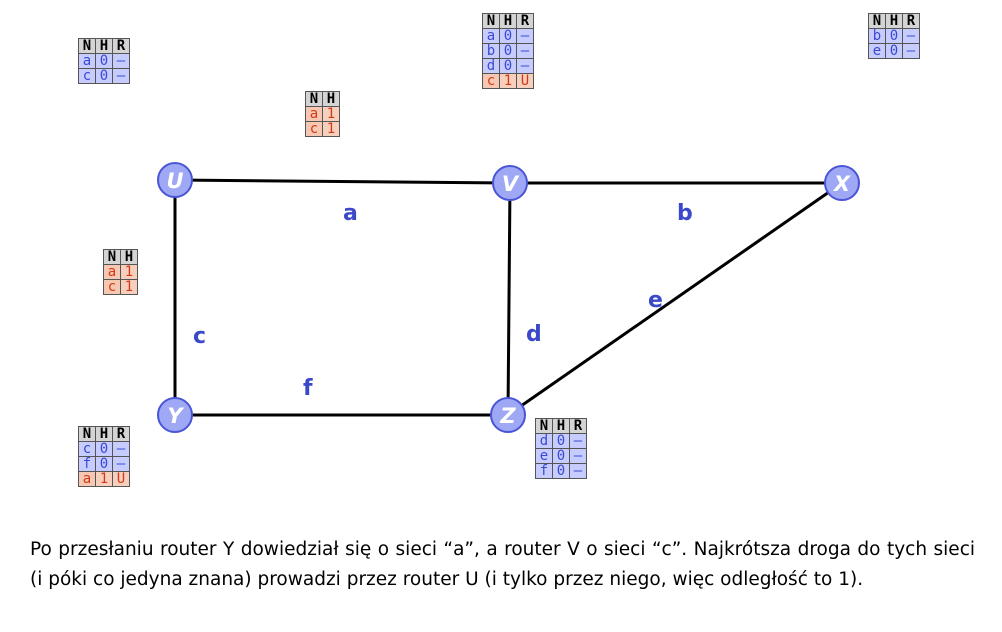 The image size is (1002, 632). I want to click on edge-d, so click(509, 299).